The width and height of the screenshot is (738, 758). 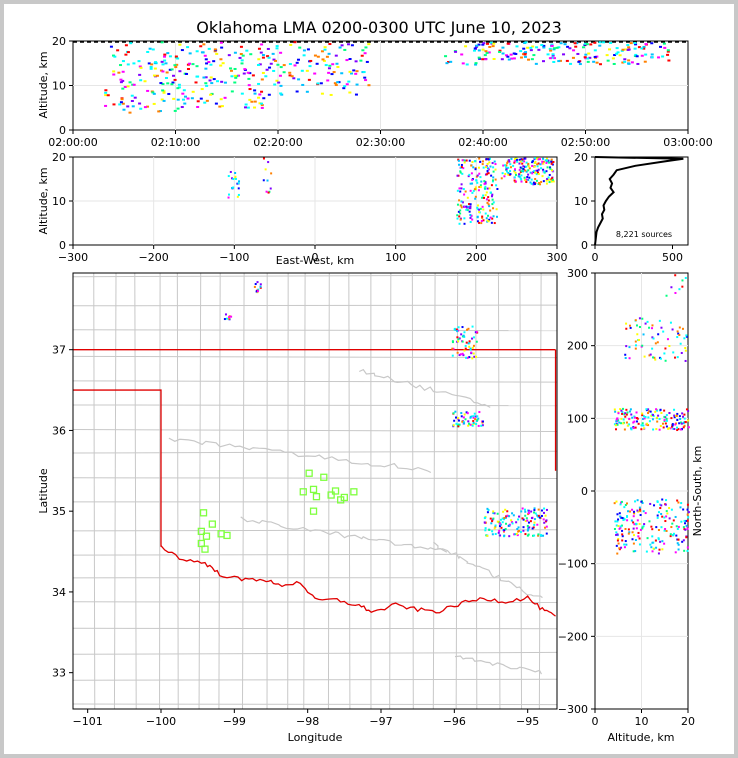 What do you see at coordinates (595, 721) in the screenshot?
I see `northsouth-x-tick-label: 0` at bounding box center [595, 721].